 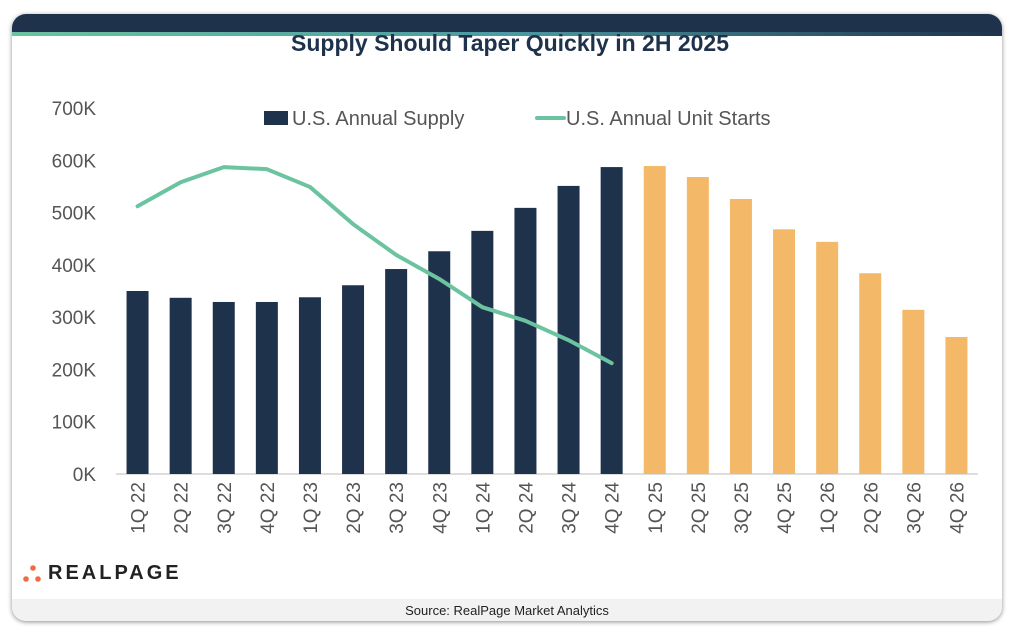 What do you see at coordinates (311, 508) in the screenshot?
I see `x-tick-label: 1Q 23` at bounding box center [311, 508].